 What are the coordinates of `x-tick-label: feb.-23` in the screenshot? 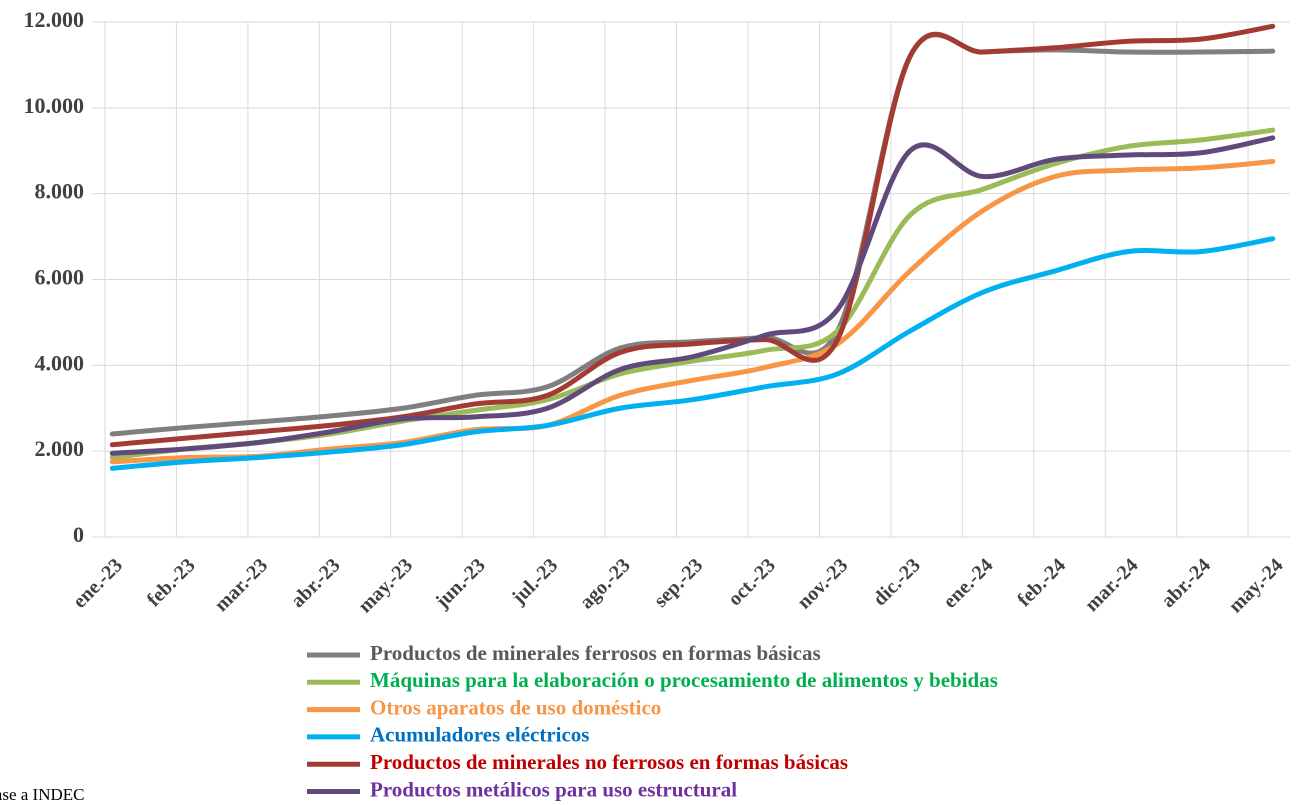 It's located at (171, 582).